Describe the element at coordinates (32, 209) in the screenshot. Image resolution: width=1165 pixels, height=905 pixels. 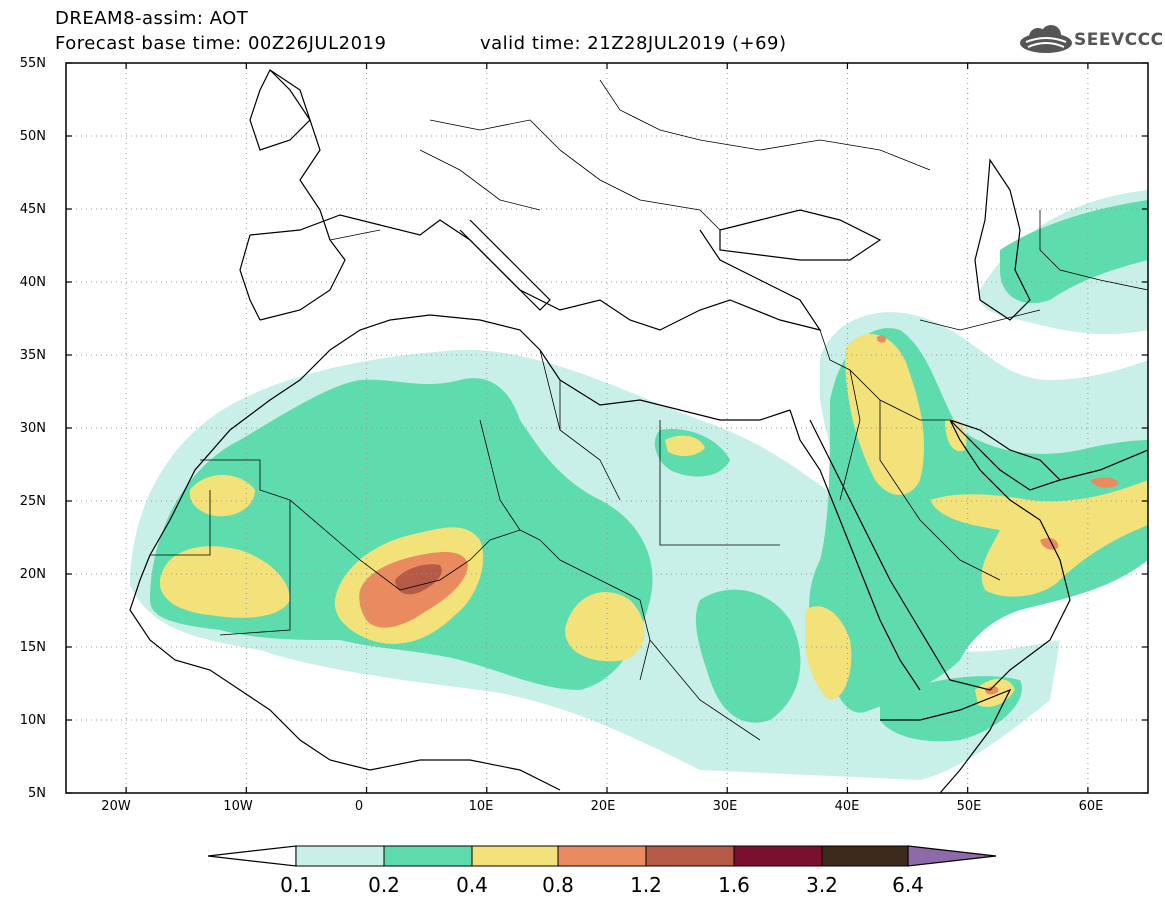
I see `lat-label-45n: 45N` at that location.